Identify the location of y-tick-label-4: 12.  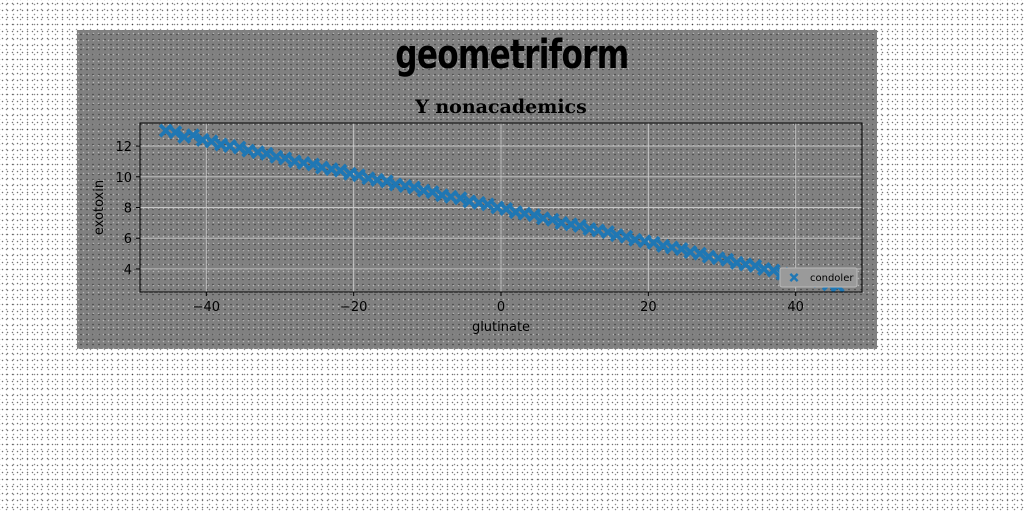
(123, 147).